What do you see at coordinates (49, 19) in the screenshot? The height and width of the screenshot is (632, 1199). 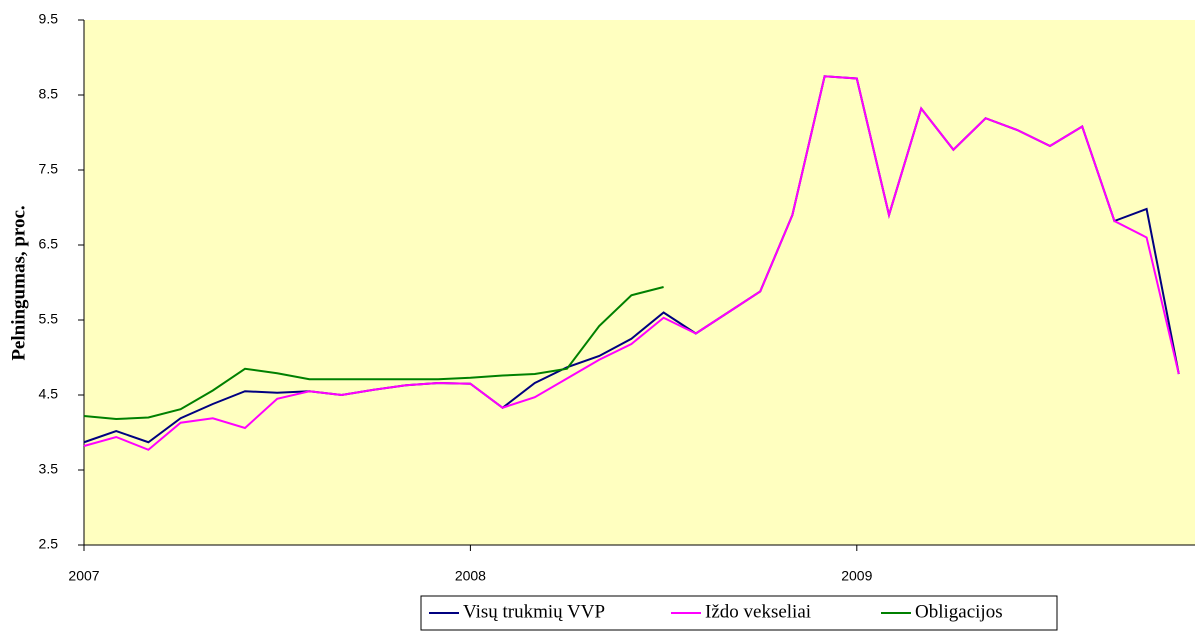 I see `y-tick-label: 9.5` at bounding box center [49, 19].